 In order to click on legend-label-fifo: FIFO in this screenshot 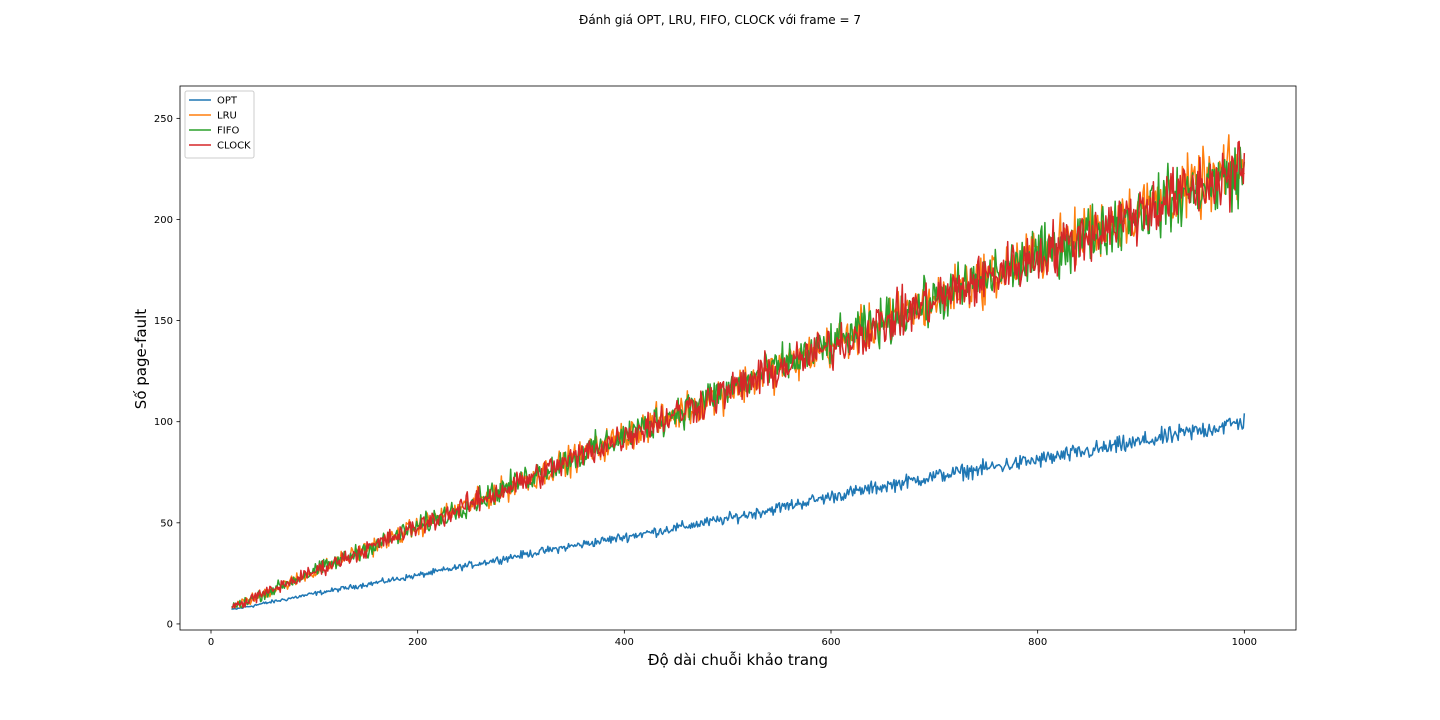, I will do `click(228, 131)`.